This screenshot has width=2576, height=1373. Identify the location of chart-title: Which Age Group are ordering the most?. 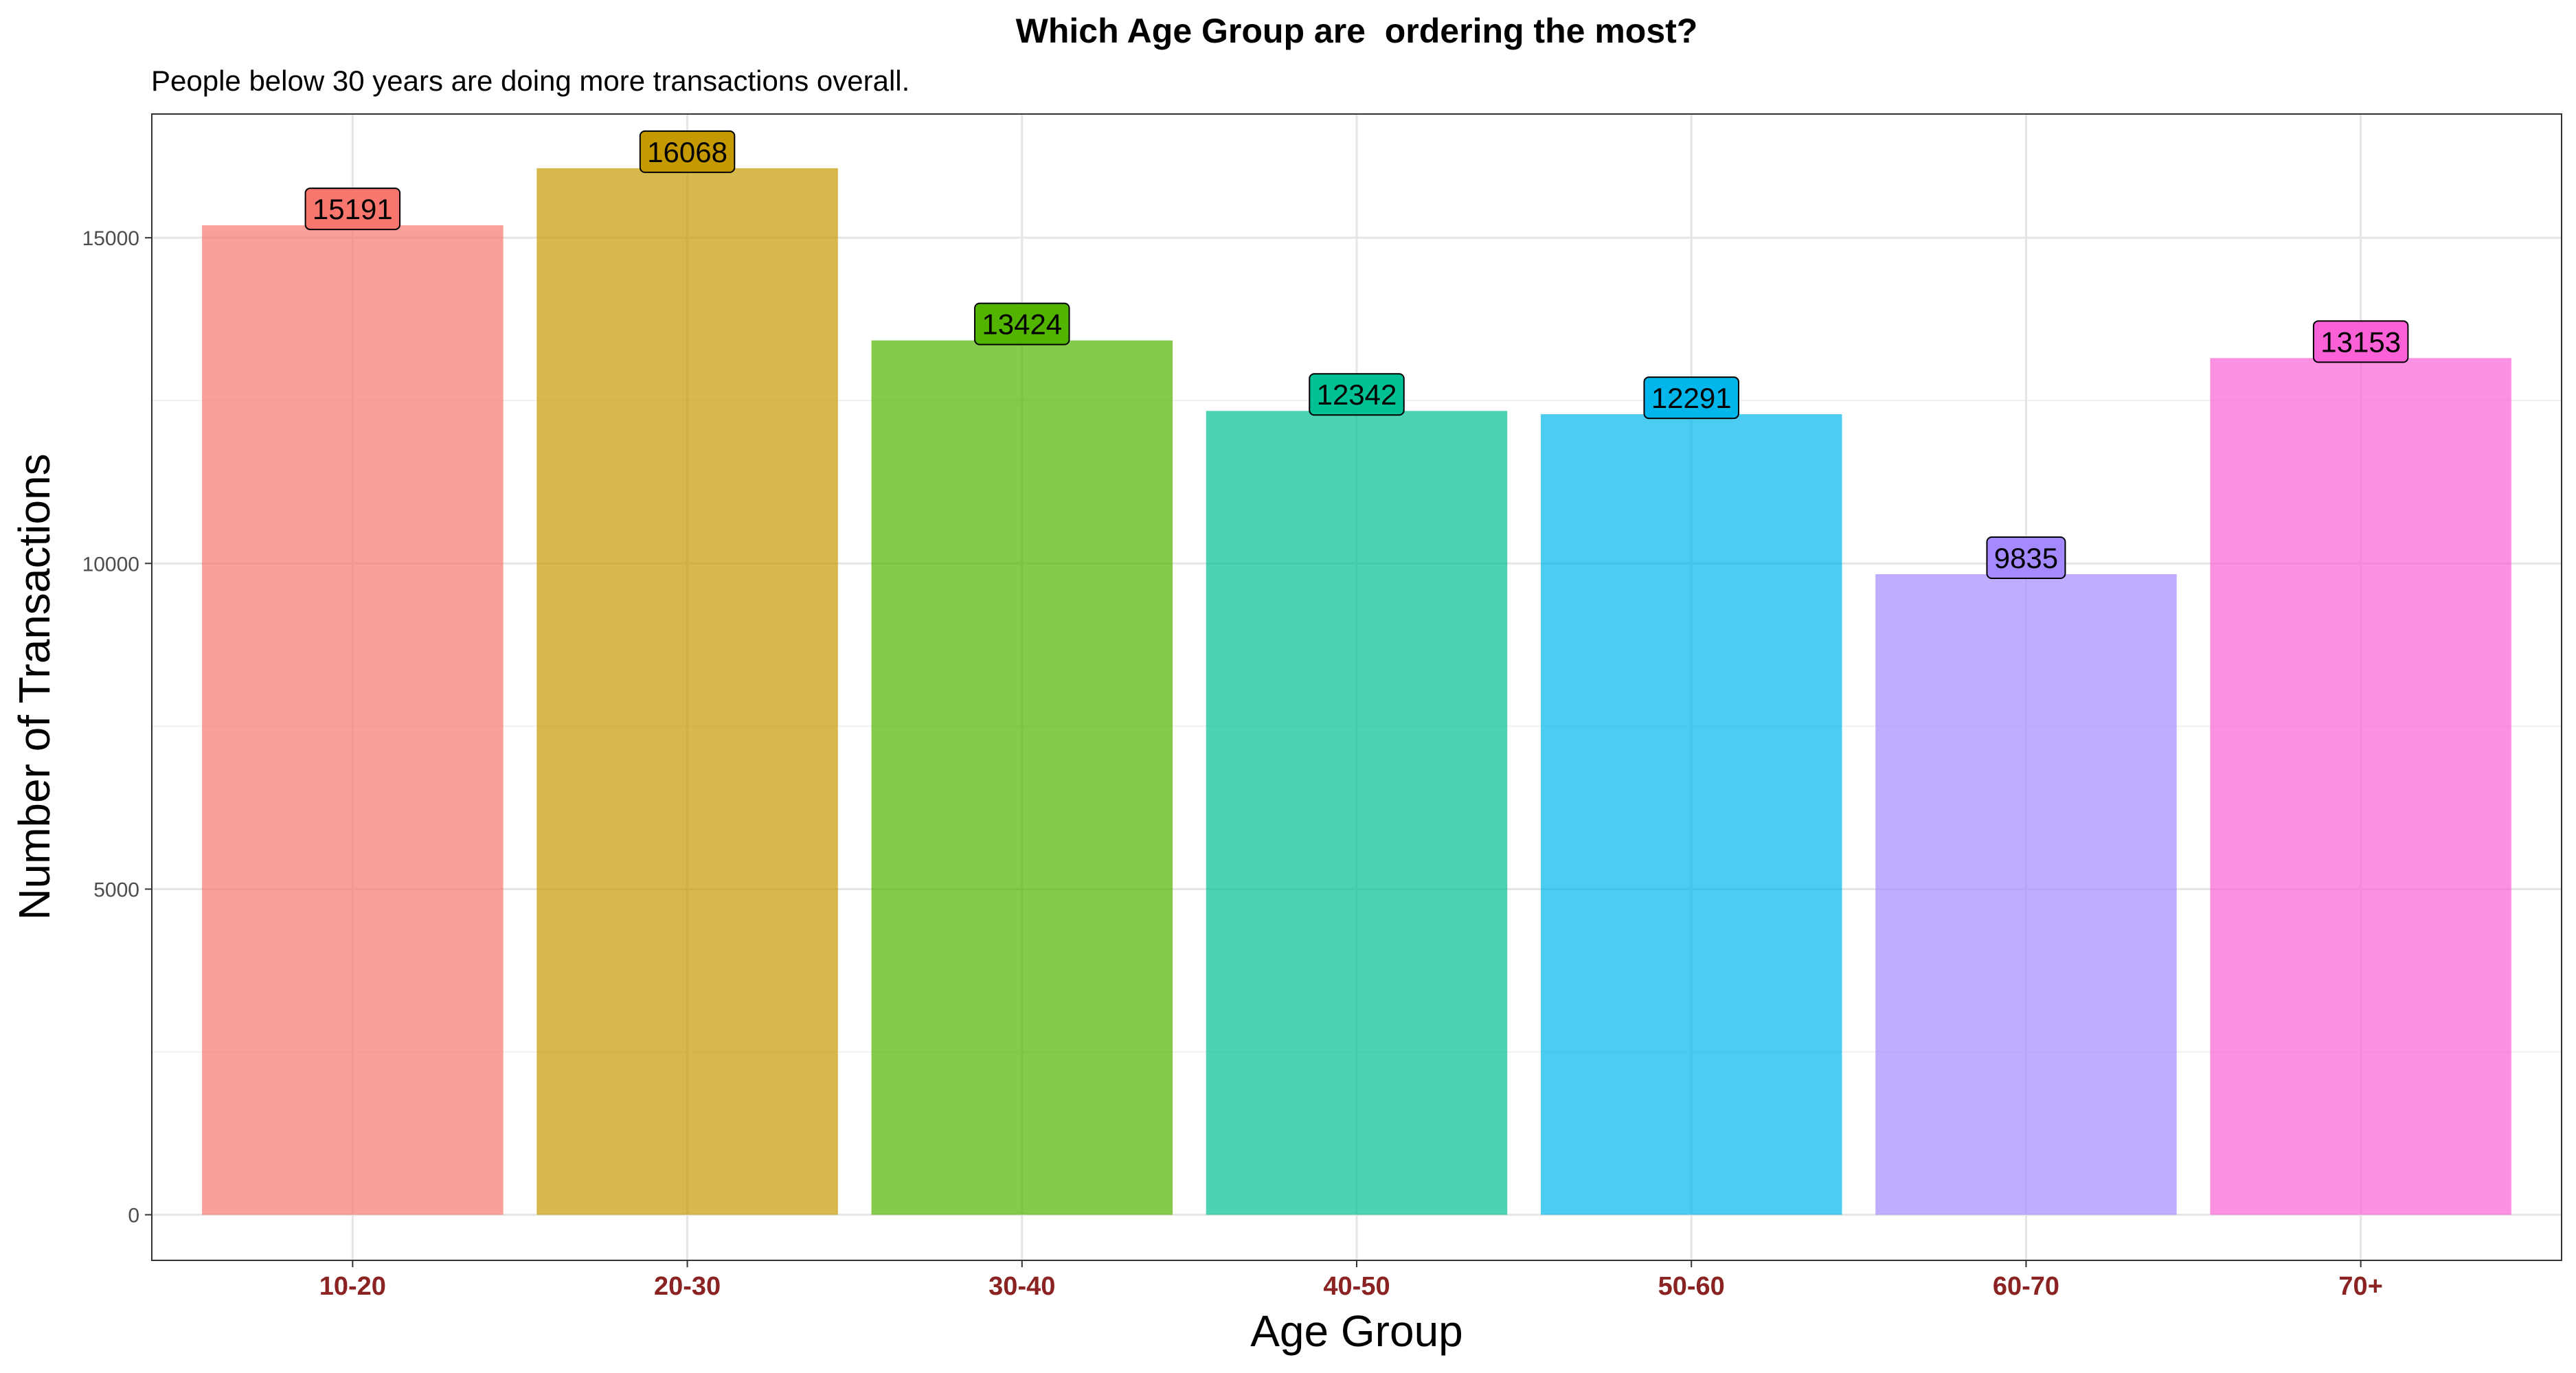
(1357, 31).